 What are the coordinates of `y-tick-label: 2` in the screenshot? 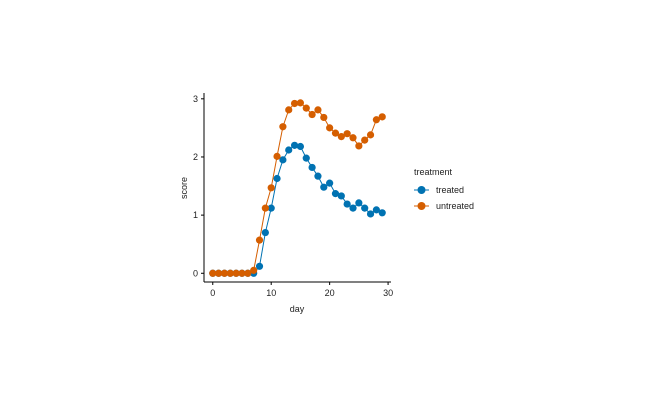 It's located at (195, 157).